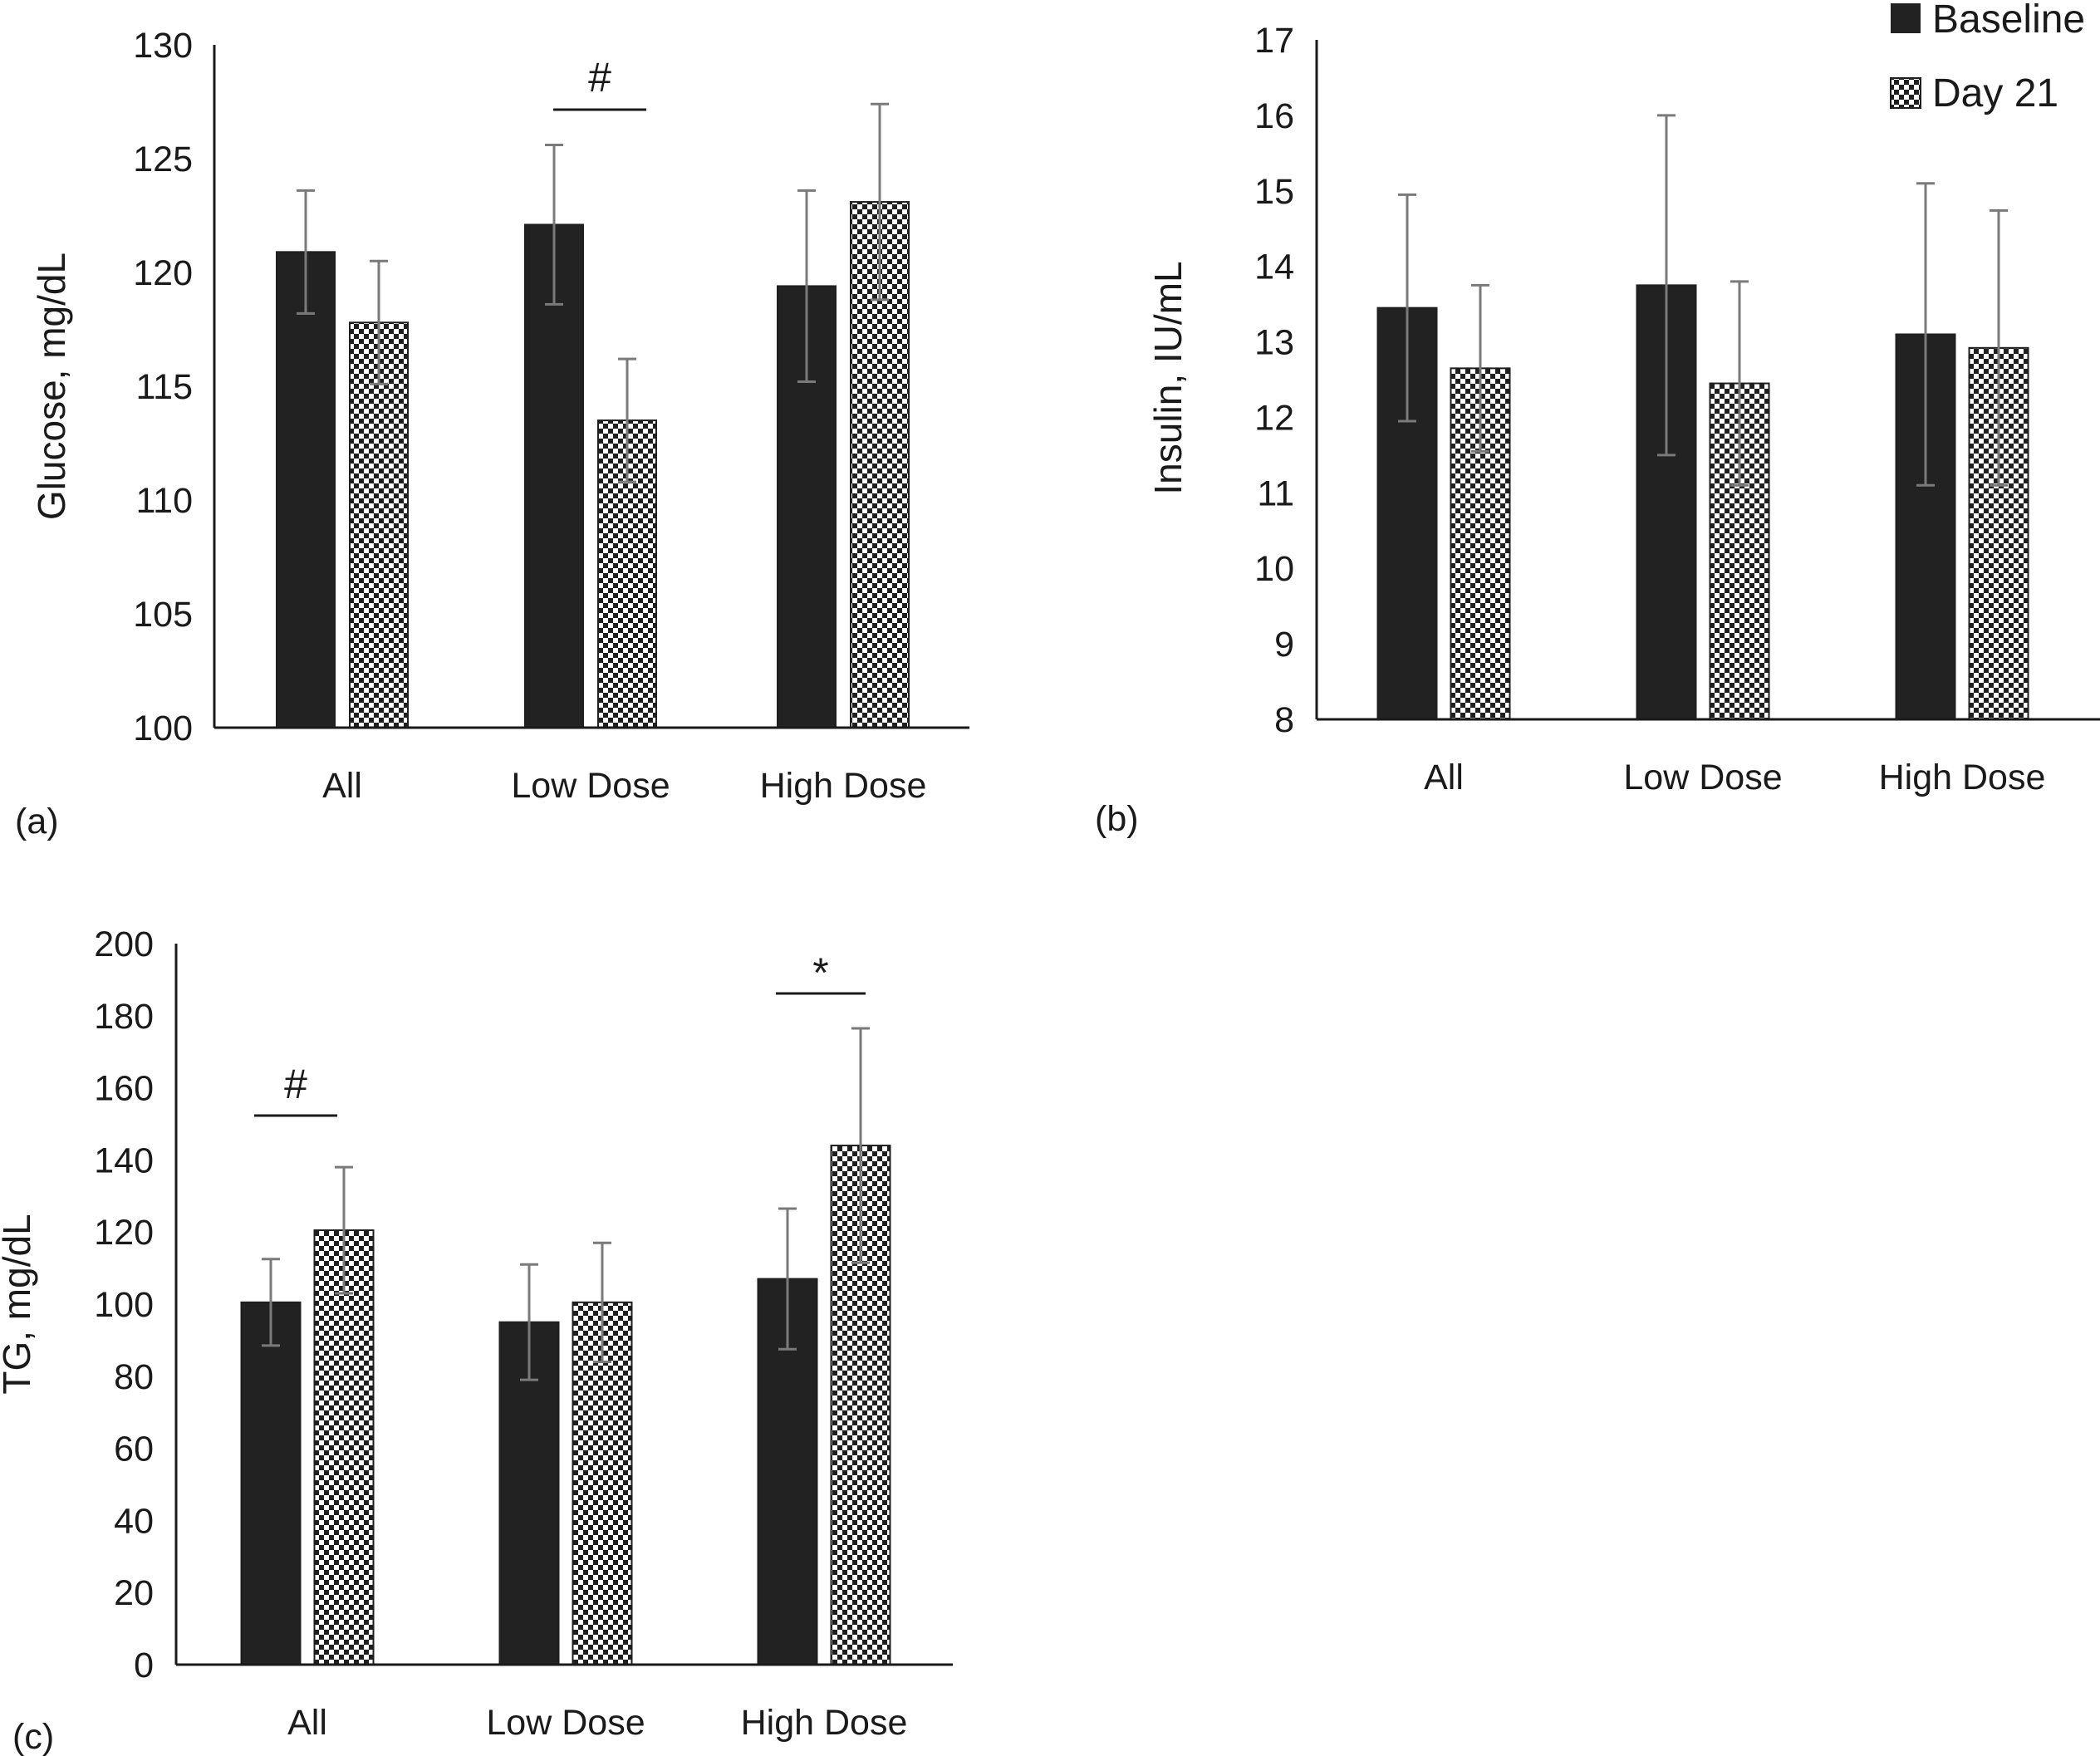 This screenshot has width=2100, height=1756. Describe the element at coordinates (1274, 41) in the screenshot. I see `y-tick-label: 17` at that location.